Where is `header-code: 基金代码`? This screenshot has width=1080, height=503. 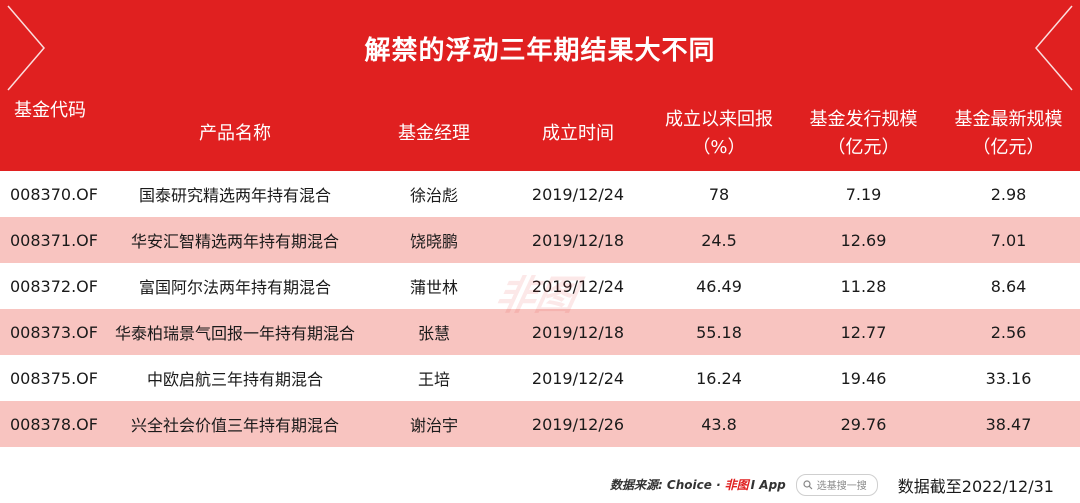 header-code: 基金代码 is located at coordinates (55, 134).